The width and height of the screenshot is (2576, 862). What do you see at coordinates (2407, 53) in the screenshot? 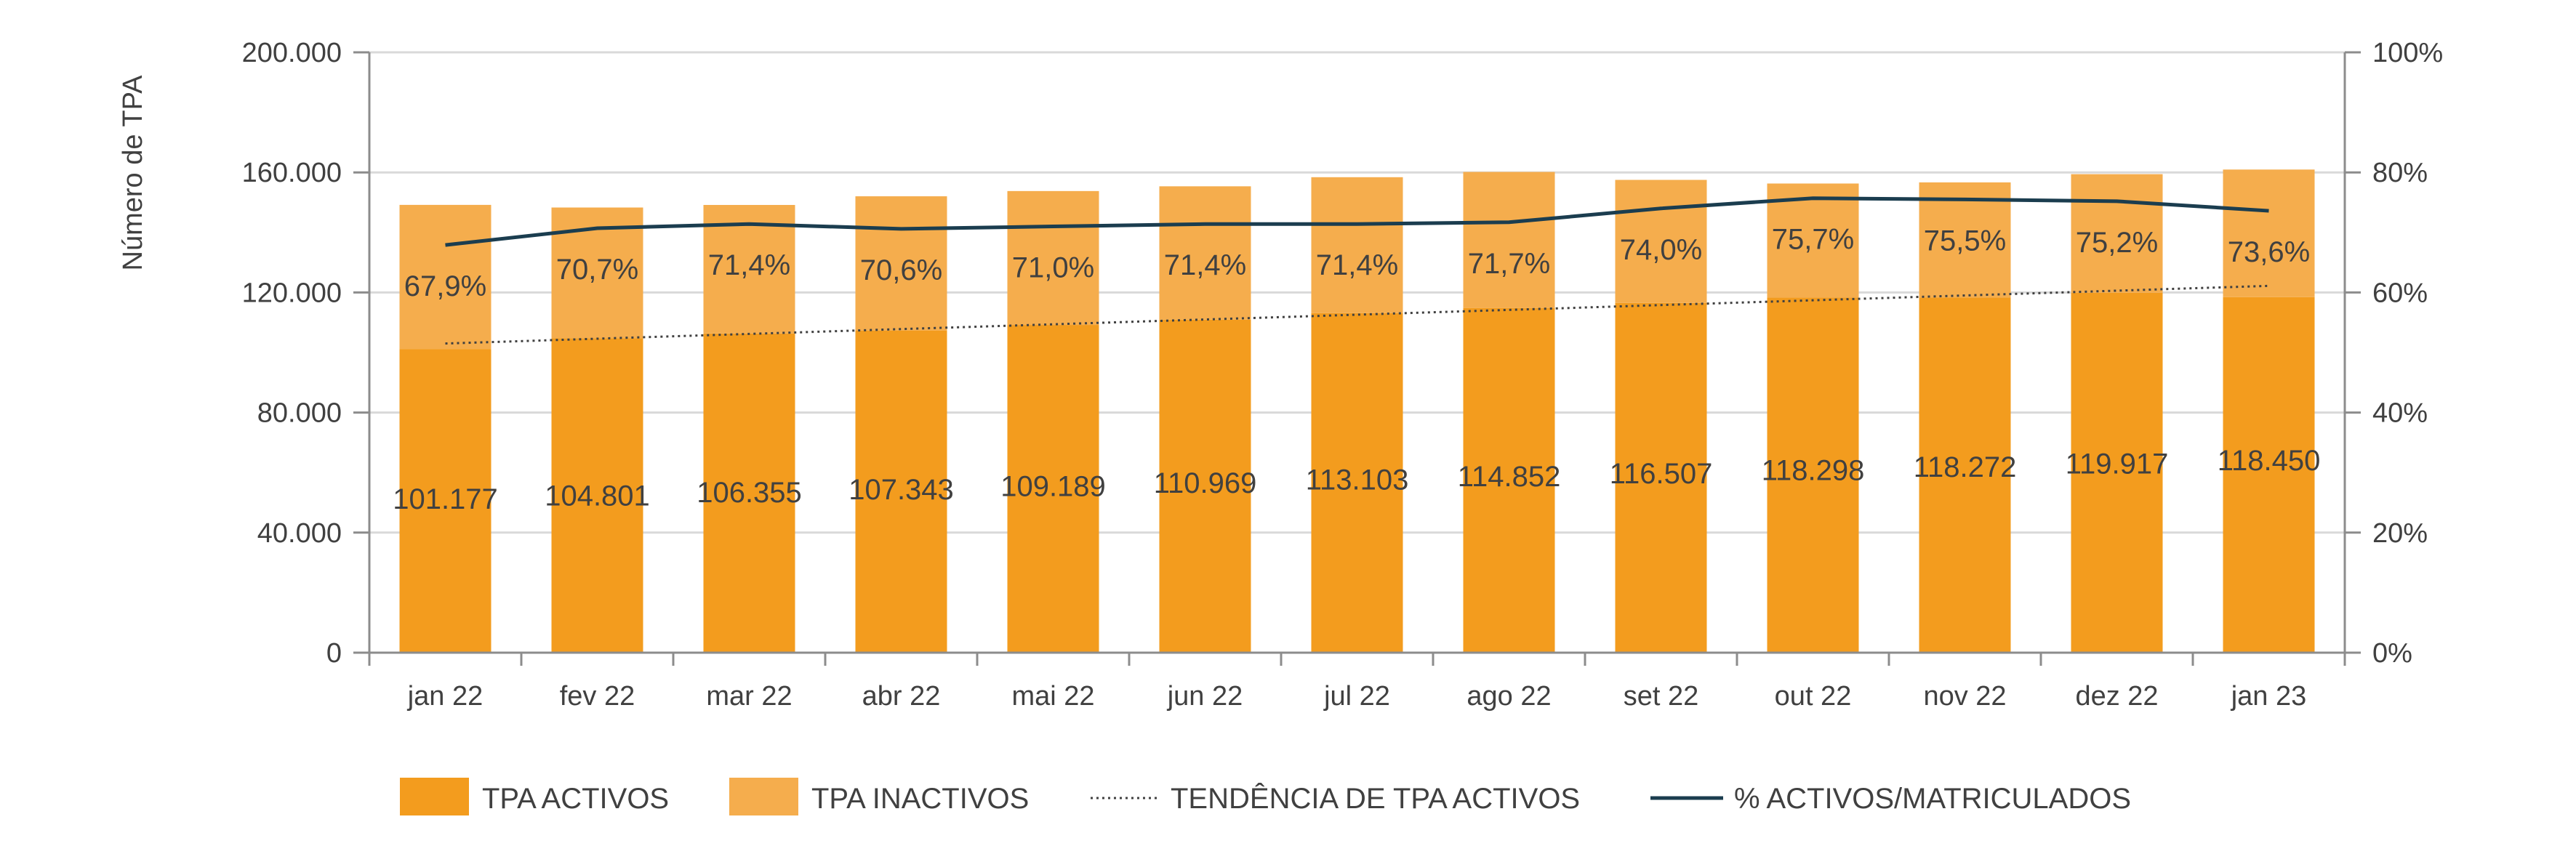
I see `y2-tick-label: 100%` at bounding box center [2407, 53].